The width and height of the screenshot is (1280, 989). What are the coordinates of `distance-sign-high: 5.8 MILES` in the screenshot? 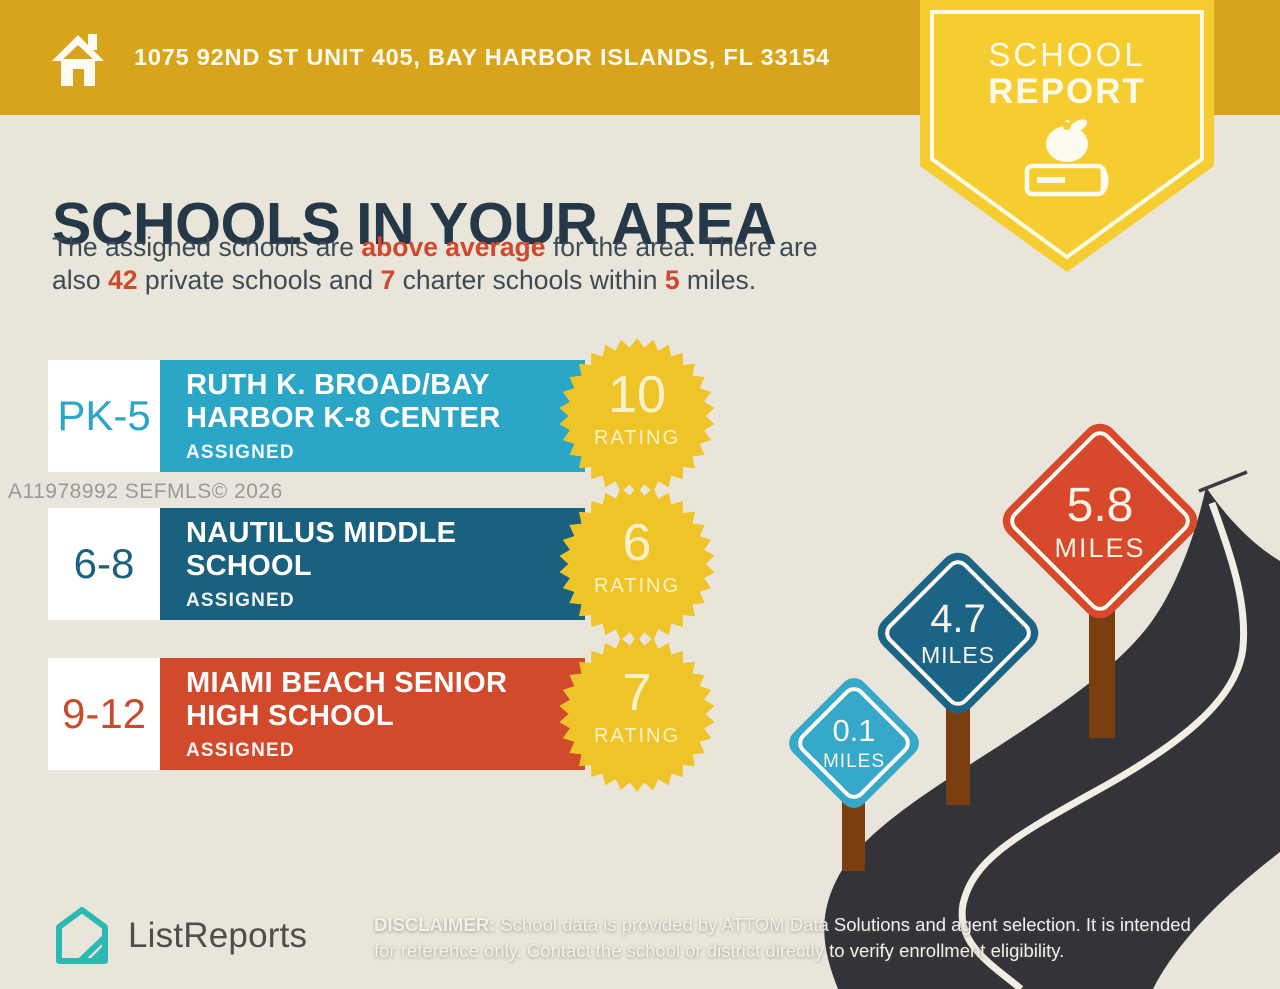 It's located at (1100, 521).